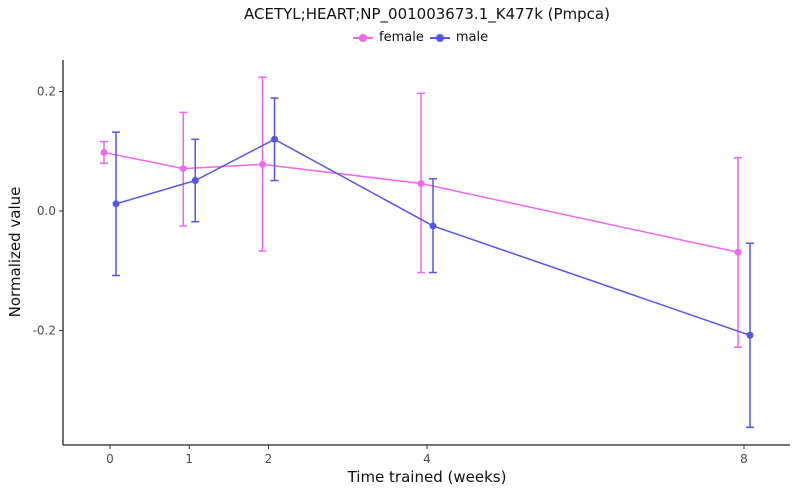 The image size is (800, 494). What do you see at coordinates (44, 331) in the screenshot?
I see `y-tick-label: -0.2` at bounding box center [44, 331].